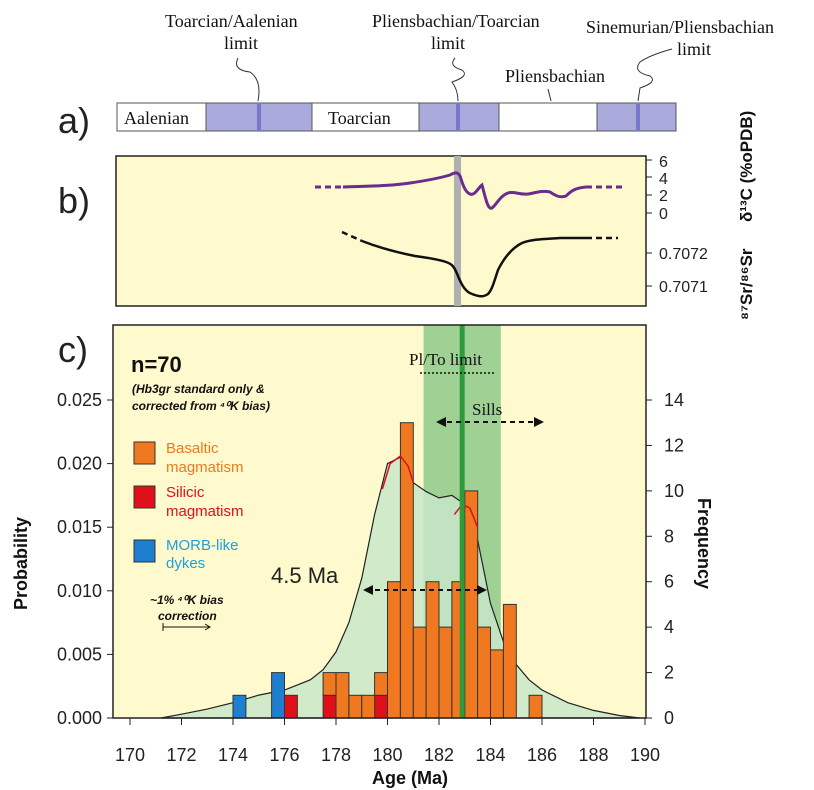 This screenshot has width=814, height=790. I want to click on y-right-tick-label-2: 2, so click(669, 673).